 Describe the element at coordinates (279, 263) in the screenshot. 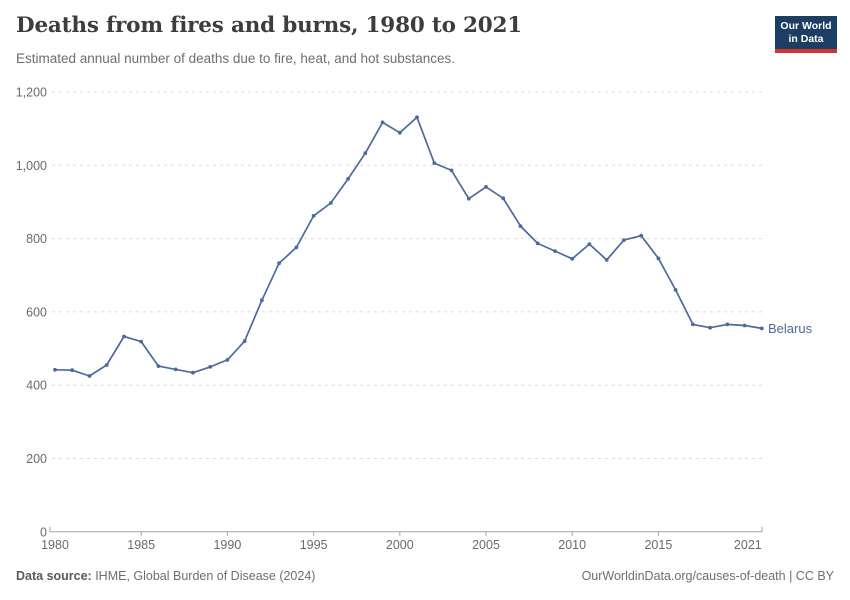

I see `data-point-1993` at that location.